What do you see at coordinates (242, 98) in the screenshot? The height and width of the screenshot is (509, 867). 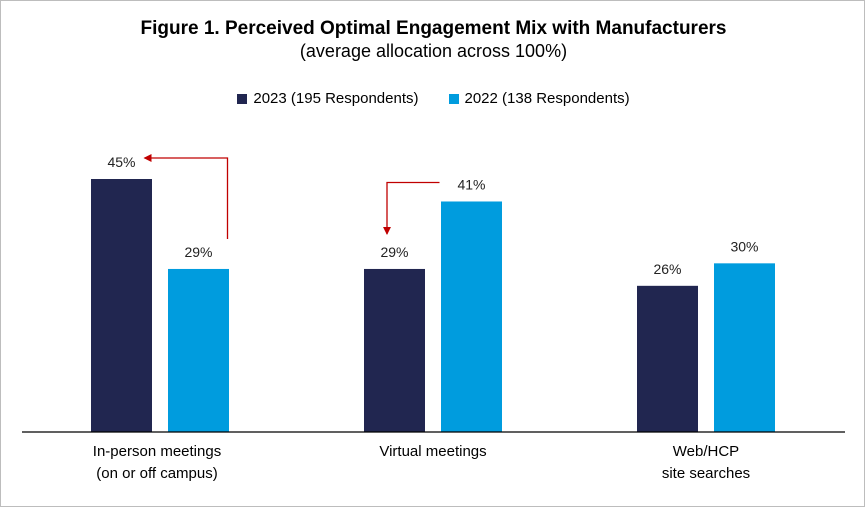 I see `legend-swatch-2023` at bounding box center [242, 98].